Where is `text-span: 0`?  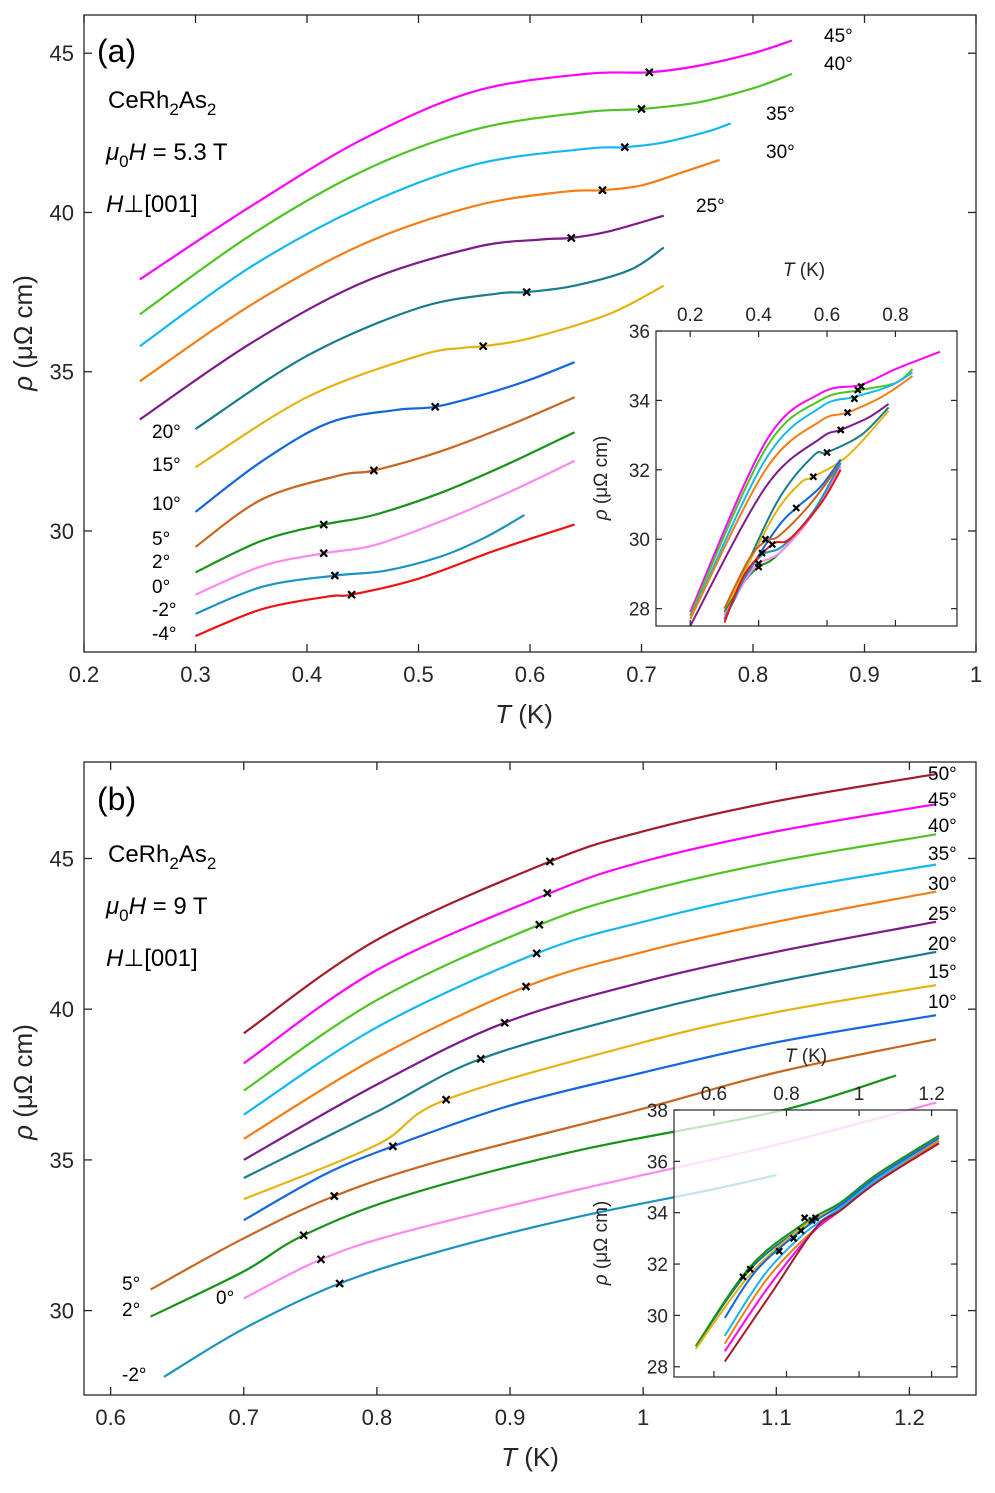
text-span: 0 is located at coordinates (123, 915).